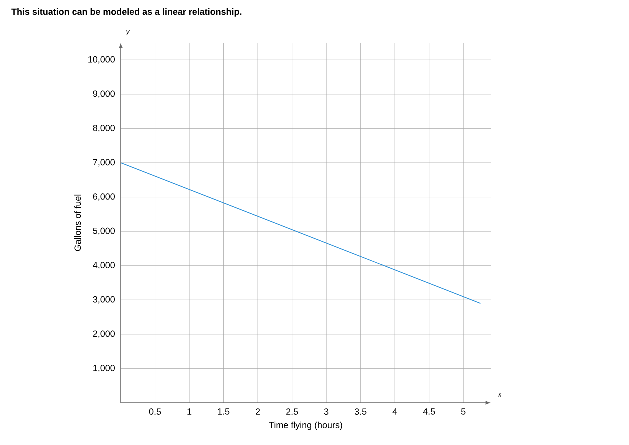  I want to click on x-tick-label: 2, so click(258, 411).